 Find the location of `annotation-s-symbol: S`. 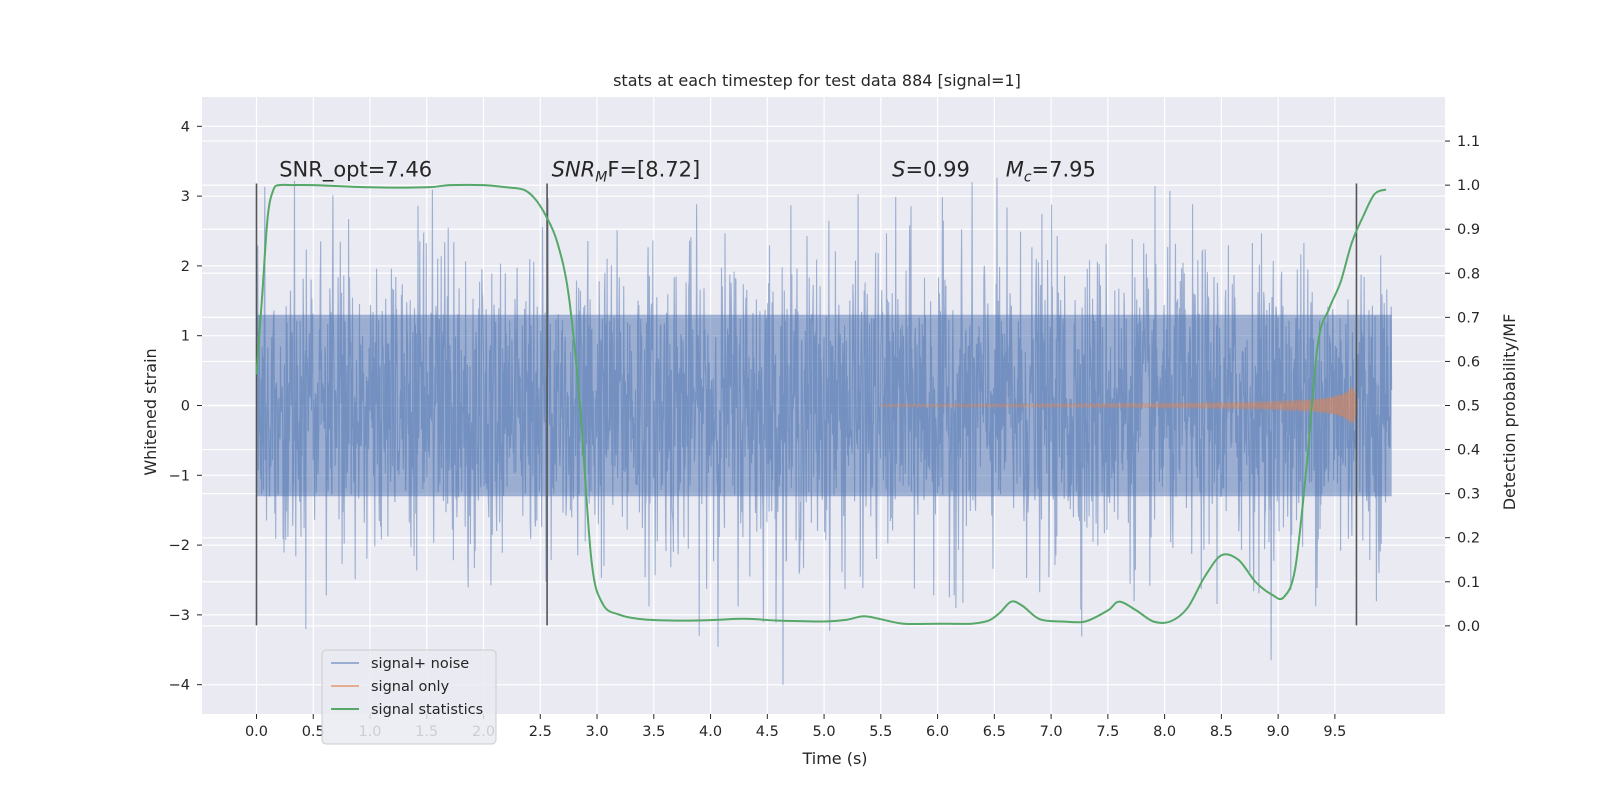

annotation-s-symbol: S is located at coordinates (898, 170).